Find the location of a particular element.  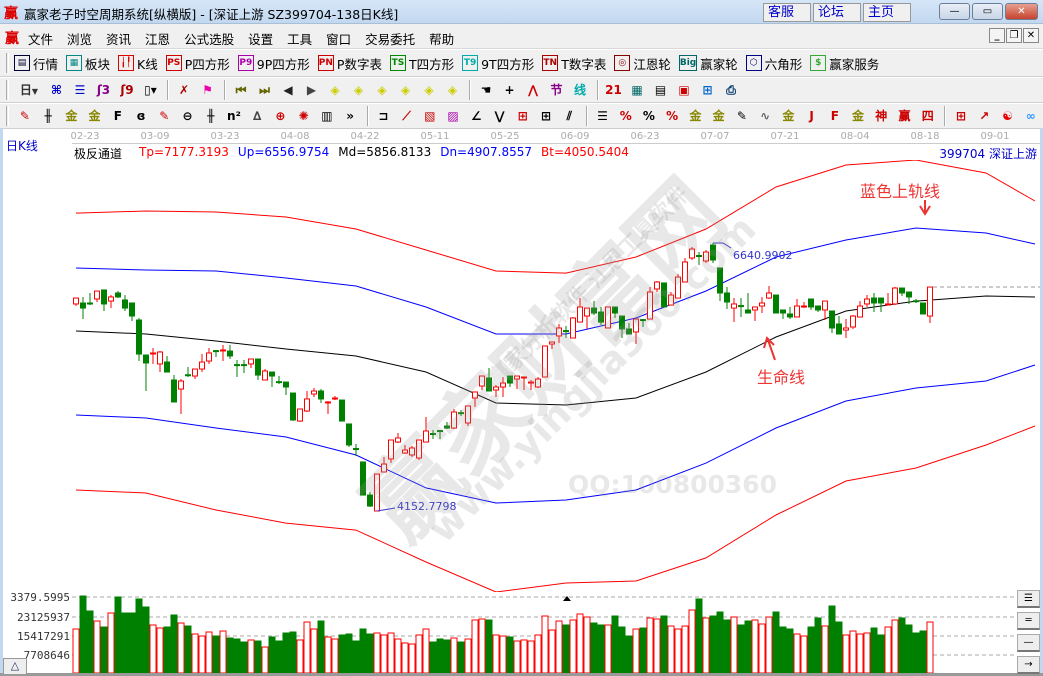

percent-levels-icon: % is located at coordinates (672, 116).